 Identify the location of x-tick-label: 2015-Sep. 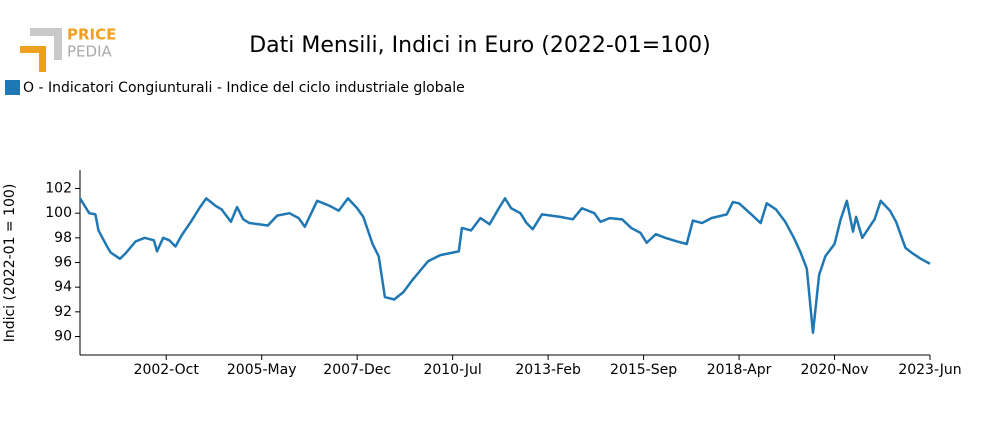
(643, 370).